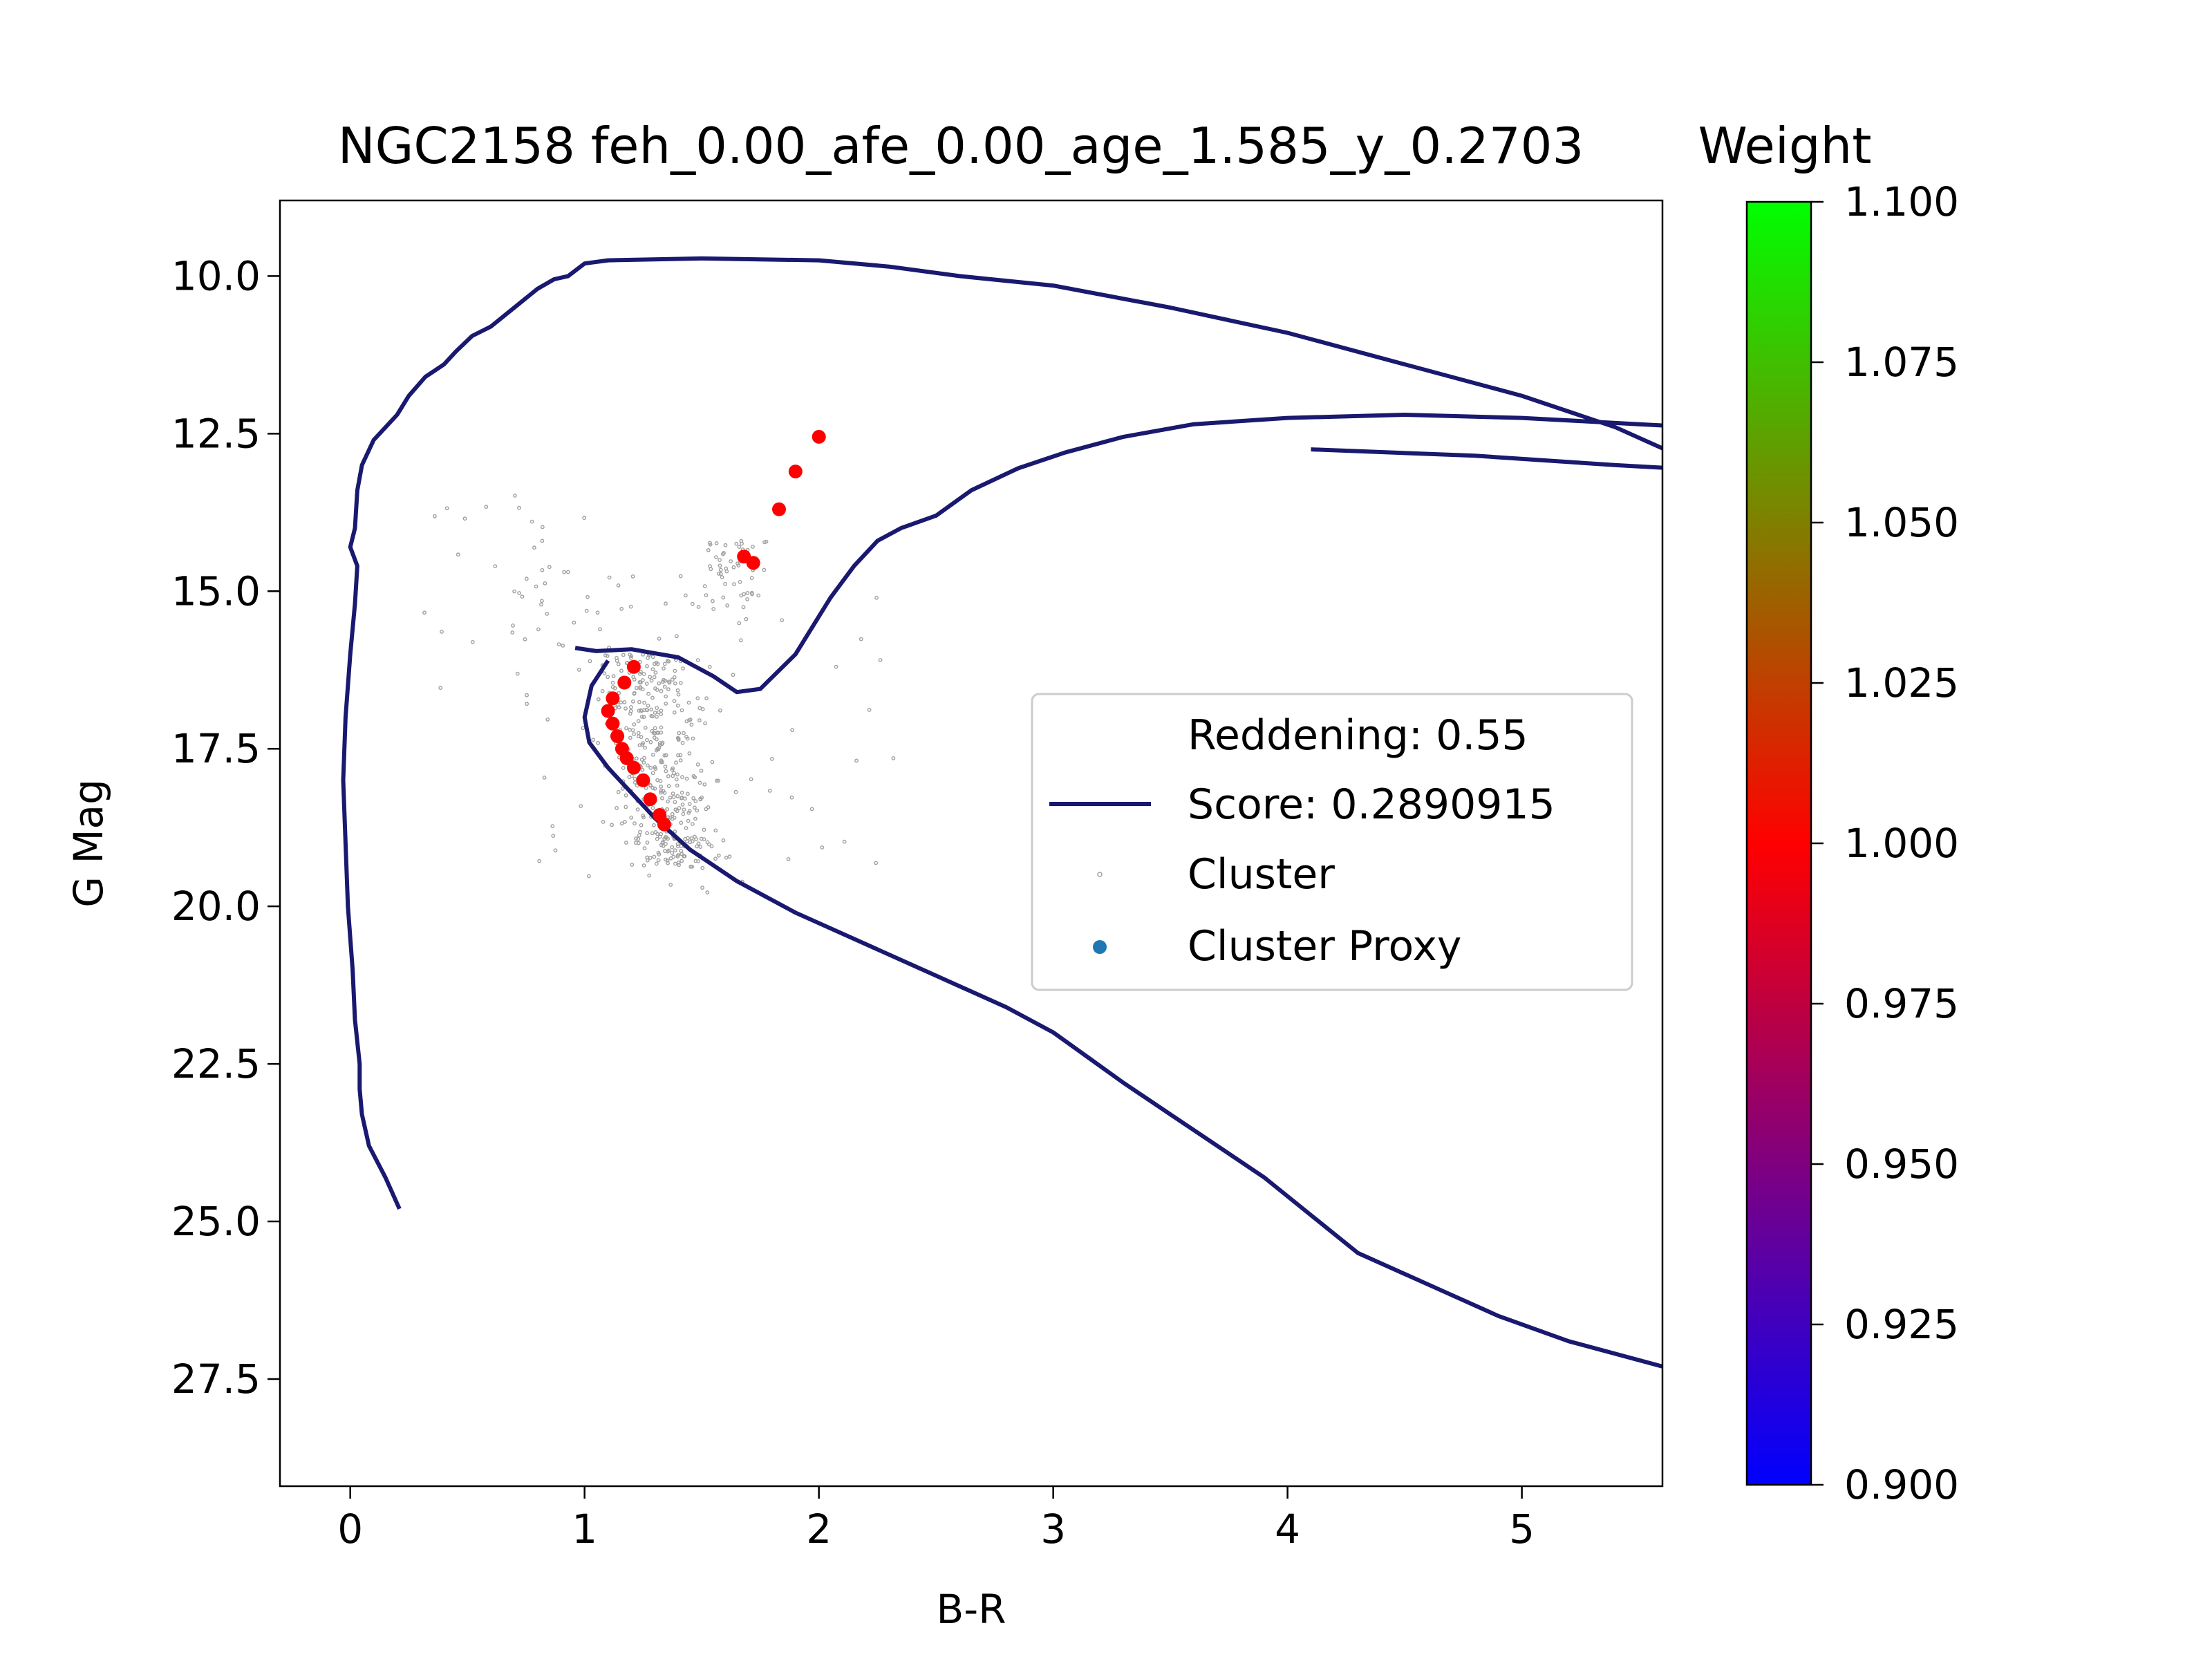 The height and width of the screenshot is (1659, 2212). What do you see at coordinates (1522, 1530) in the screenshot?
I see `x-tick-label: 5` at bounding box center [1522, 1530].